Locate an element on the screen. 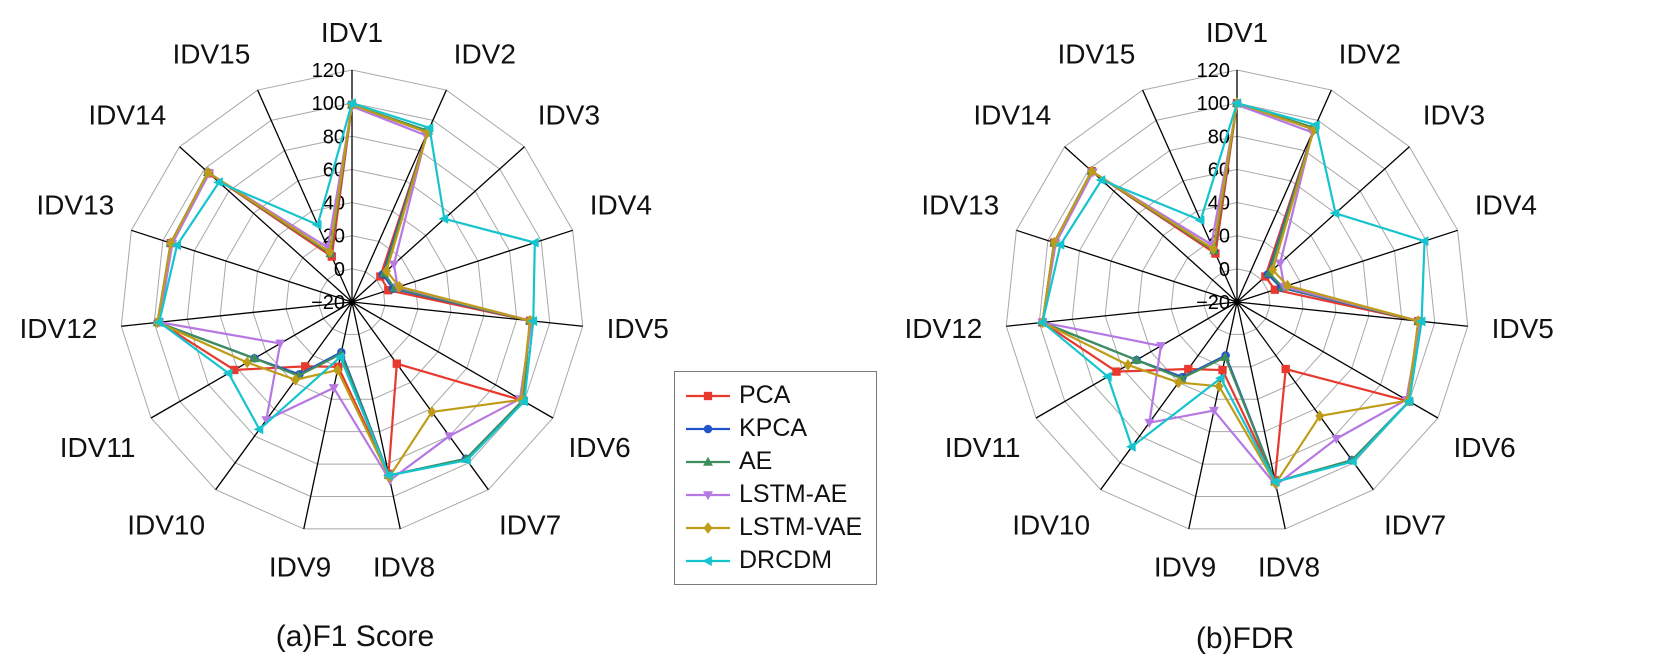  axis-label-idv1: IDV1 is located at coordinates (1237, 32).